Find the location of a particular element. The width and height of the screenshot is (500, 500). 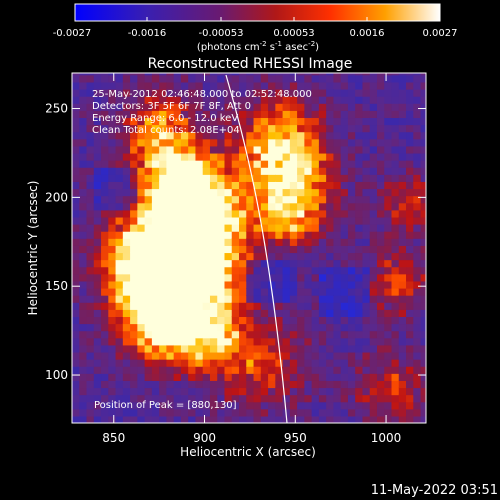

y-axis-label: Heliocentric Y (arcsec) is located at coordinates (33, 248).